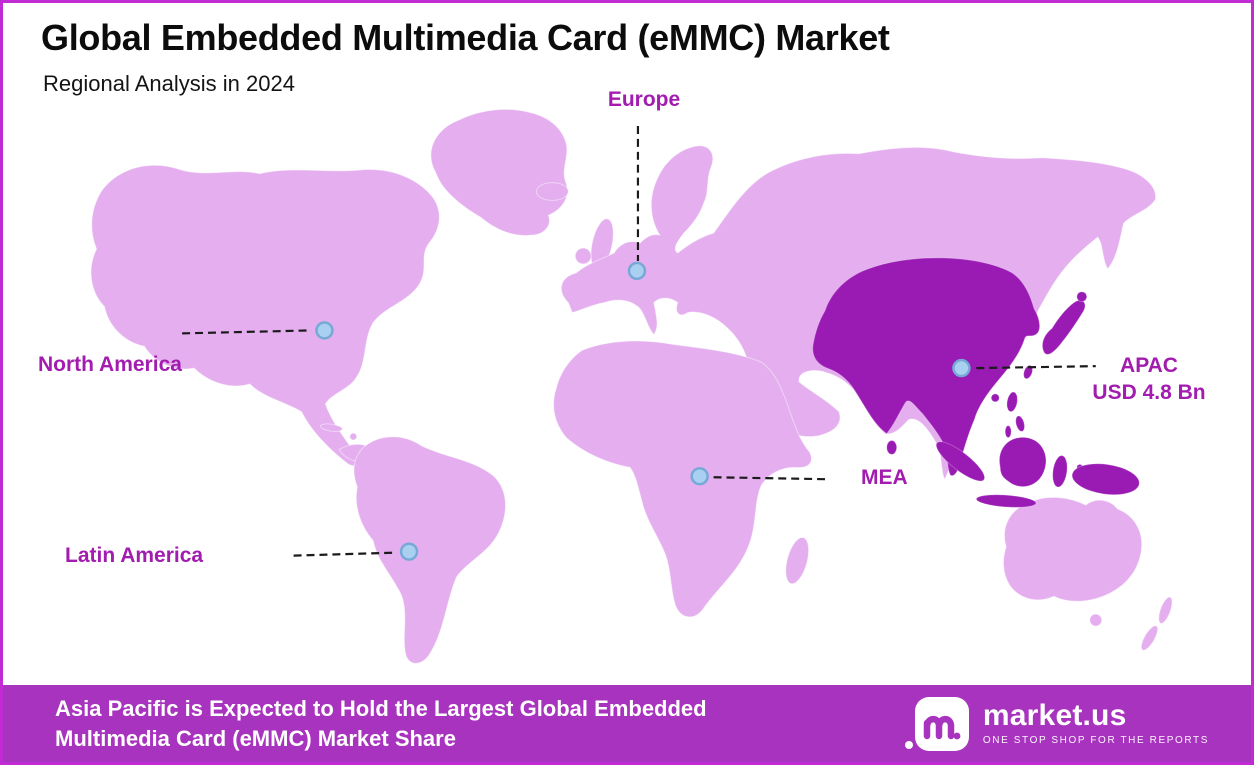 The width and height of the screenshot is (1254, 765). What do you see at coordinates (429, 550) in the screenshot?
I see `continent-south-america` at bounding box center [429, 550].